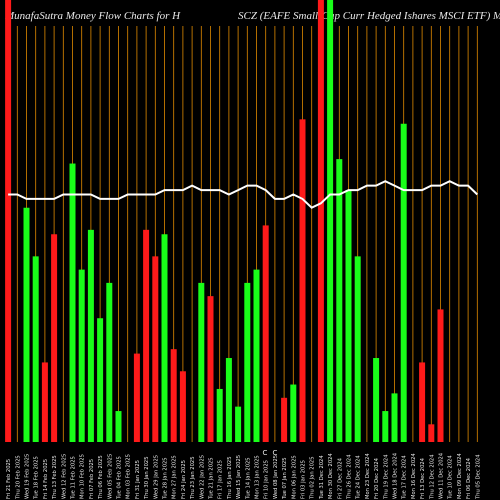  What do you see at coordinates (396, 475) in the screenshot?
I see `x-tick-label: Wed 18 Dec 2024` at bounding box center [396, 475].